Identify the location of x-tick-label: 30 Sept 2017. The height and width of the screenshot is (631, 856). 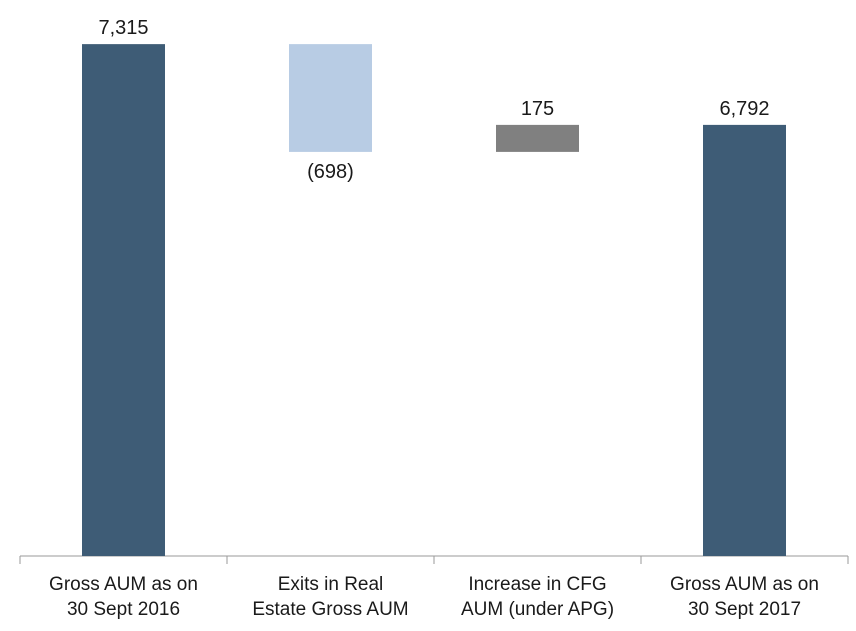
(744, 609).